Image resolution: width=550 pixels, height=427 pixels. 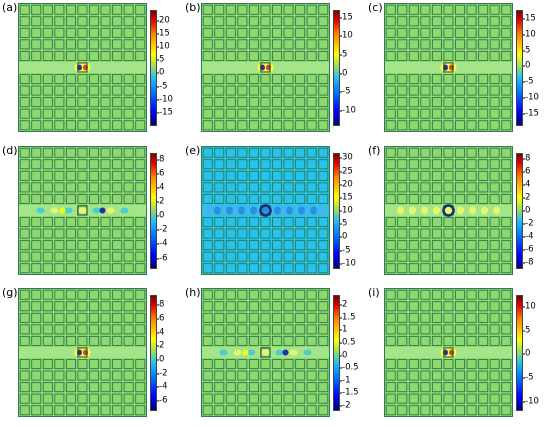 What do you see at coordinates (374, 292) in the screenshot?
I see `panel-label: (i)` at bounding box center [374, 292].